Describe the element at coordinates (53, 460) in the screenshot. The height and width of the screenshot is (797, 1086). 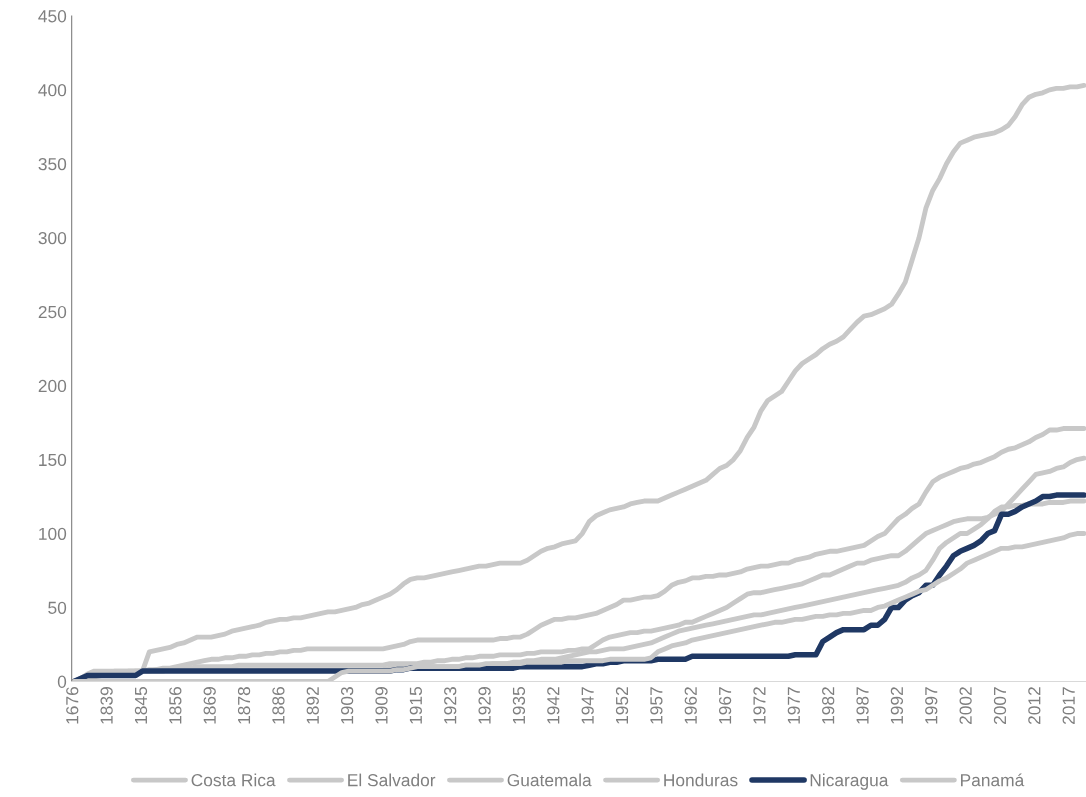
I see `y-tick-label: 150` at that location.